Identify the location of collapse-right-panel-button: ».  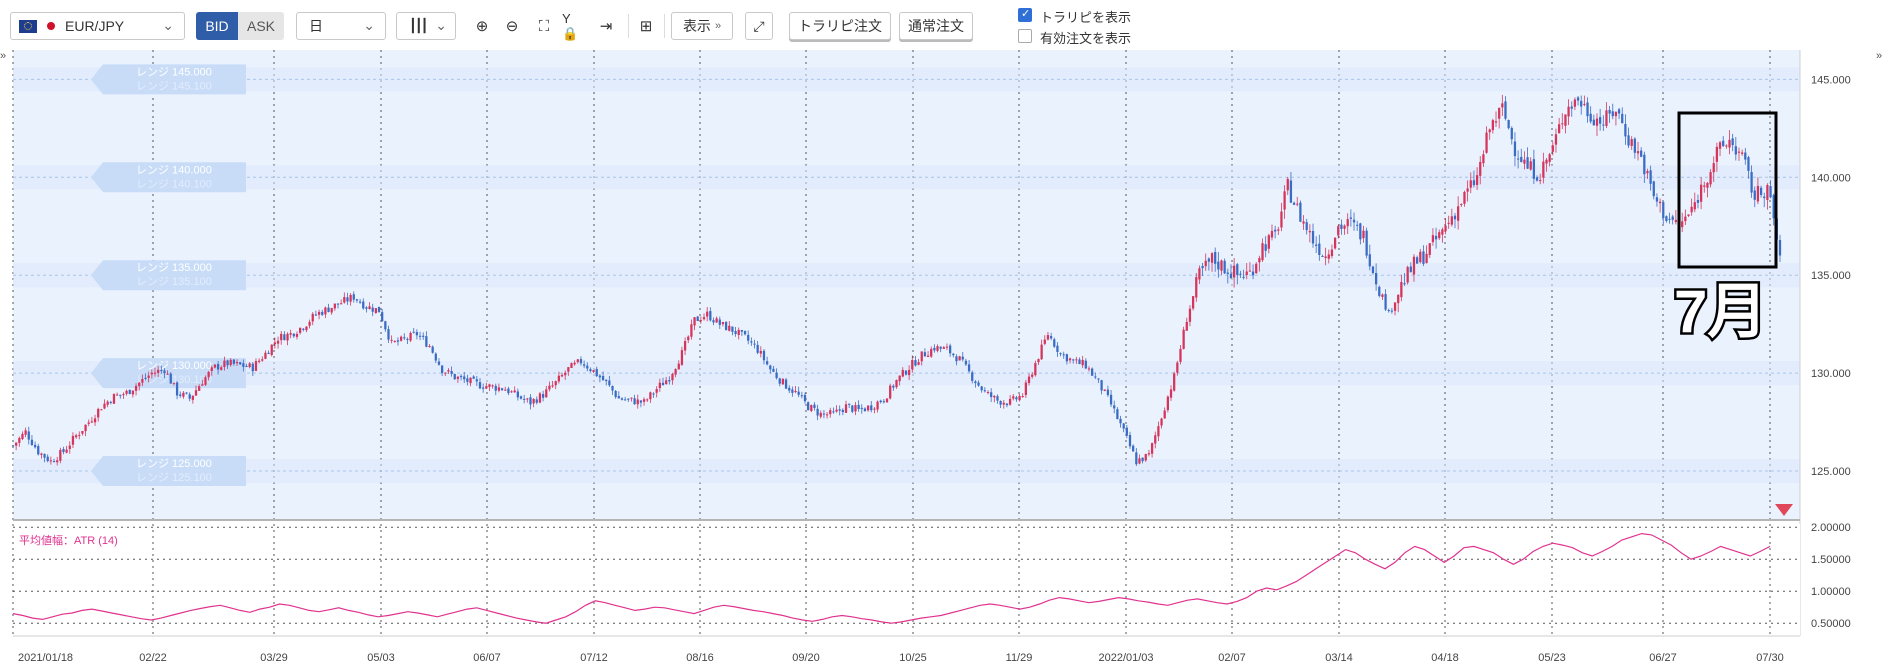
(1879, 56).